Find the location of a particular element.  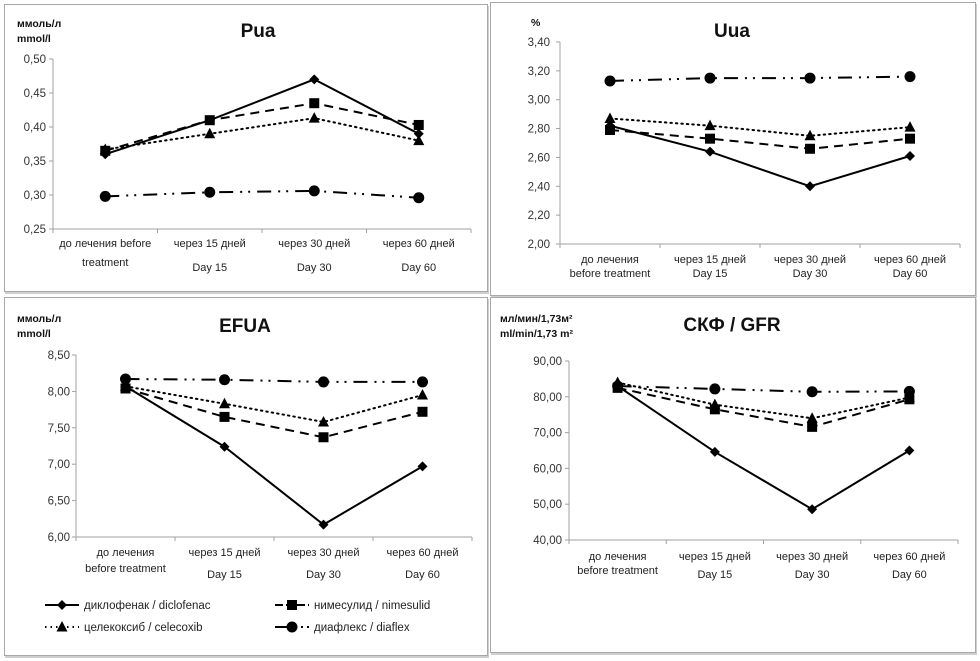

legend-label: диклофенак / diclofenac is located at coordinates (147, 606).